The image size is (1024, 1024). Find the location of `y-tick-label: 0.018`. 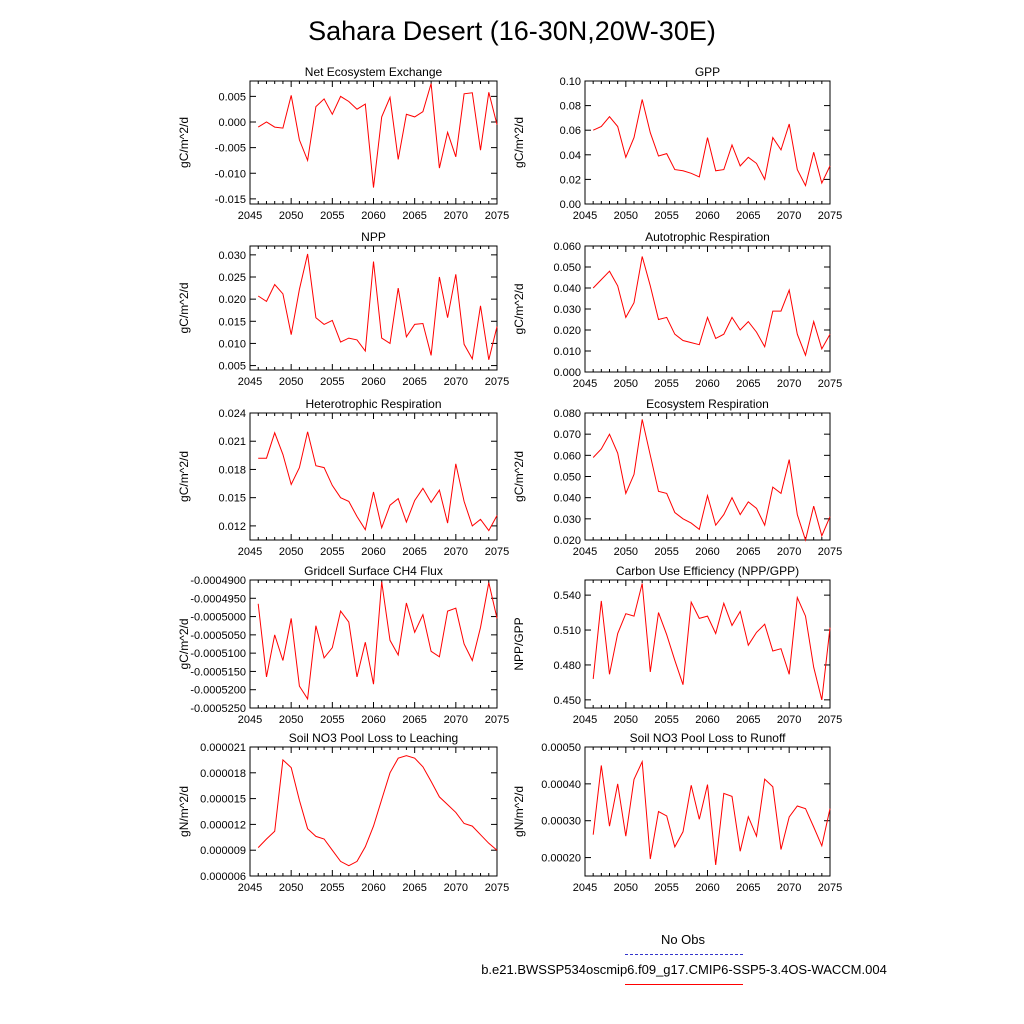

y-tick-label: 0.018 is located at coordinates (232, 470).